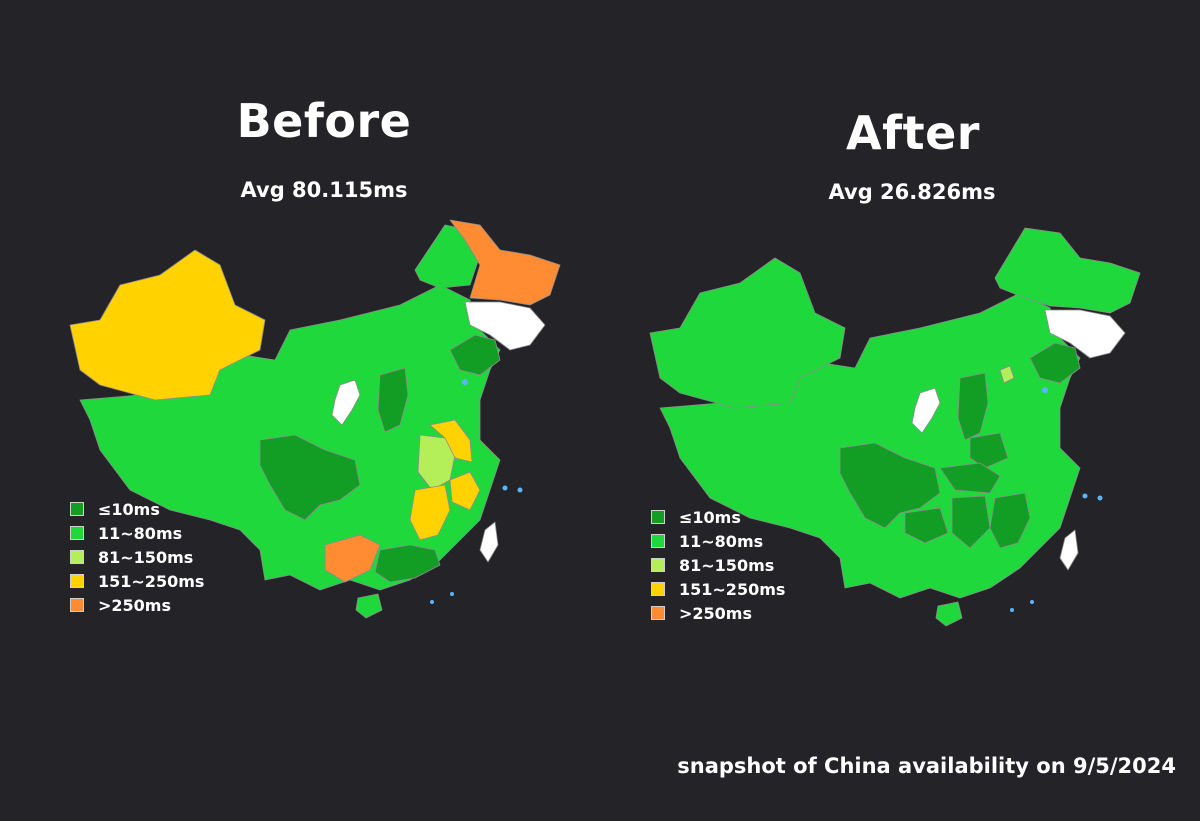  What do you see at coordinates (505, 262) in the screenshot?
I see `before-region-heilongjiang` at bounding box center [505, 262].